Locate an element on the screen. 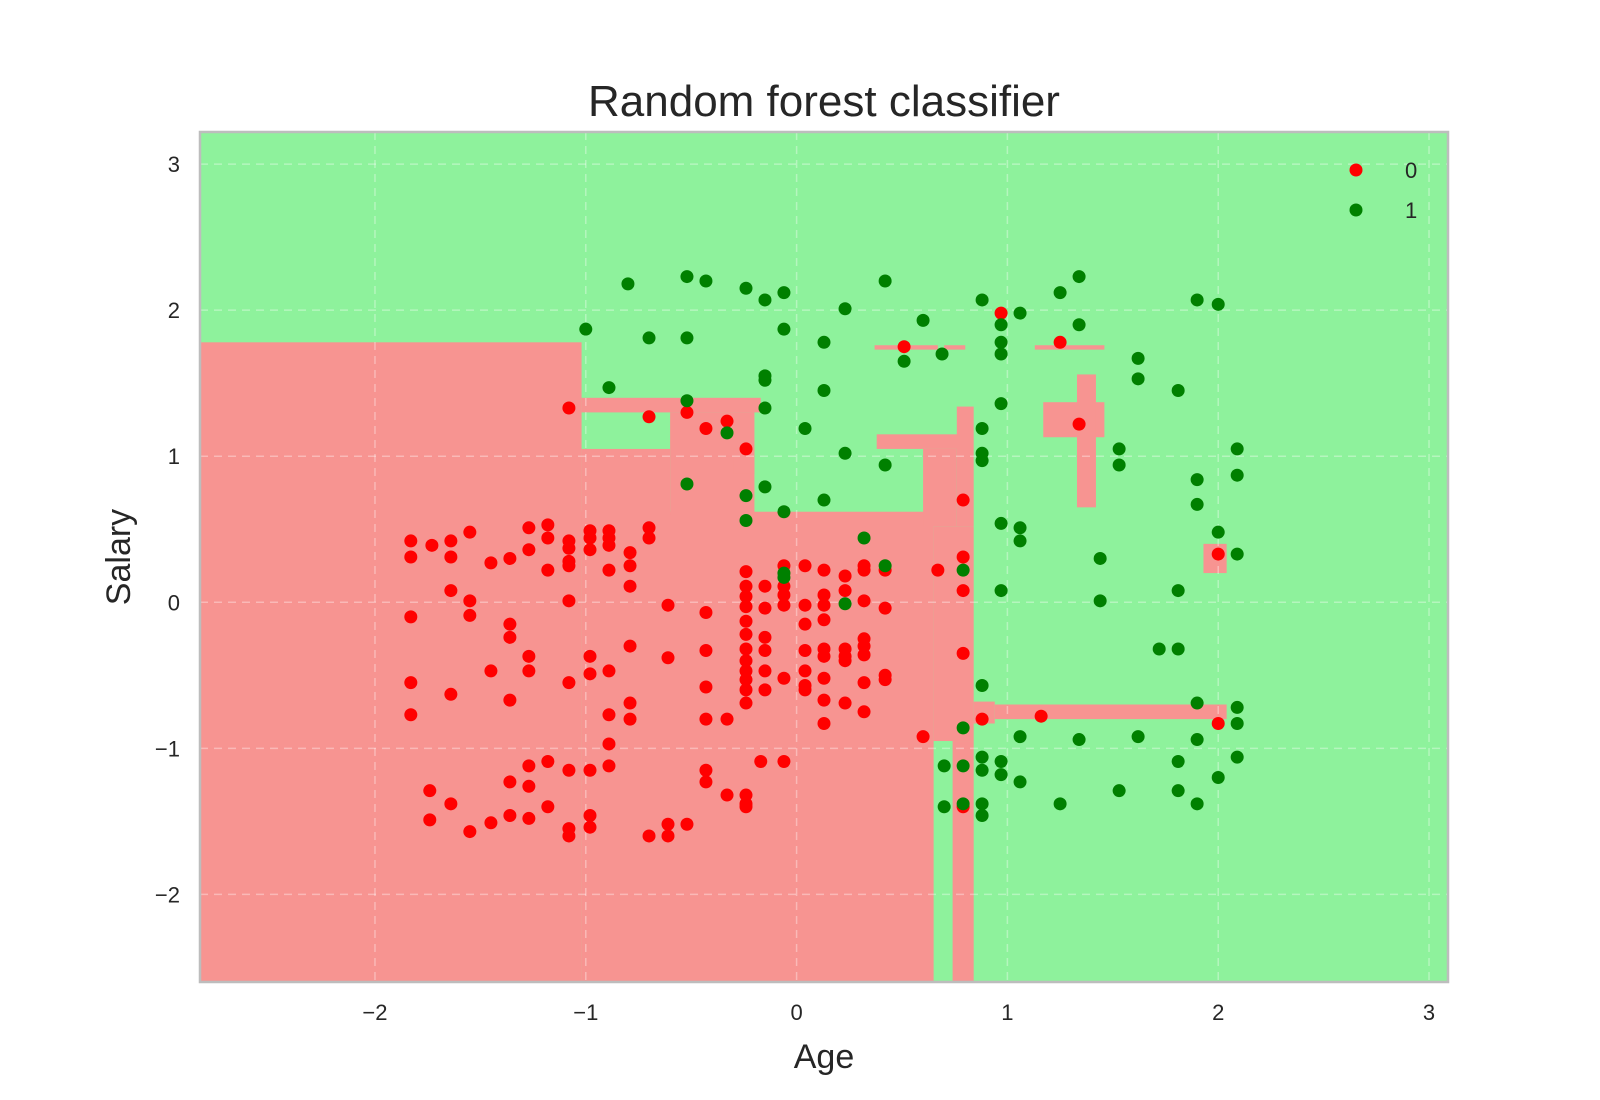 The height and width of the screenshot is (1100, 1600). y-axis-label: Salary is located at coordinates (119, 557).